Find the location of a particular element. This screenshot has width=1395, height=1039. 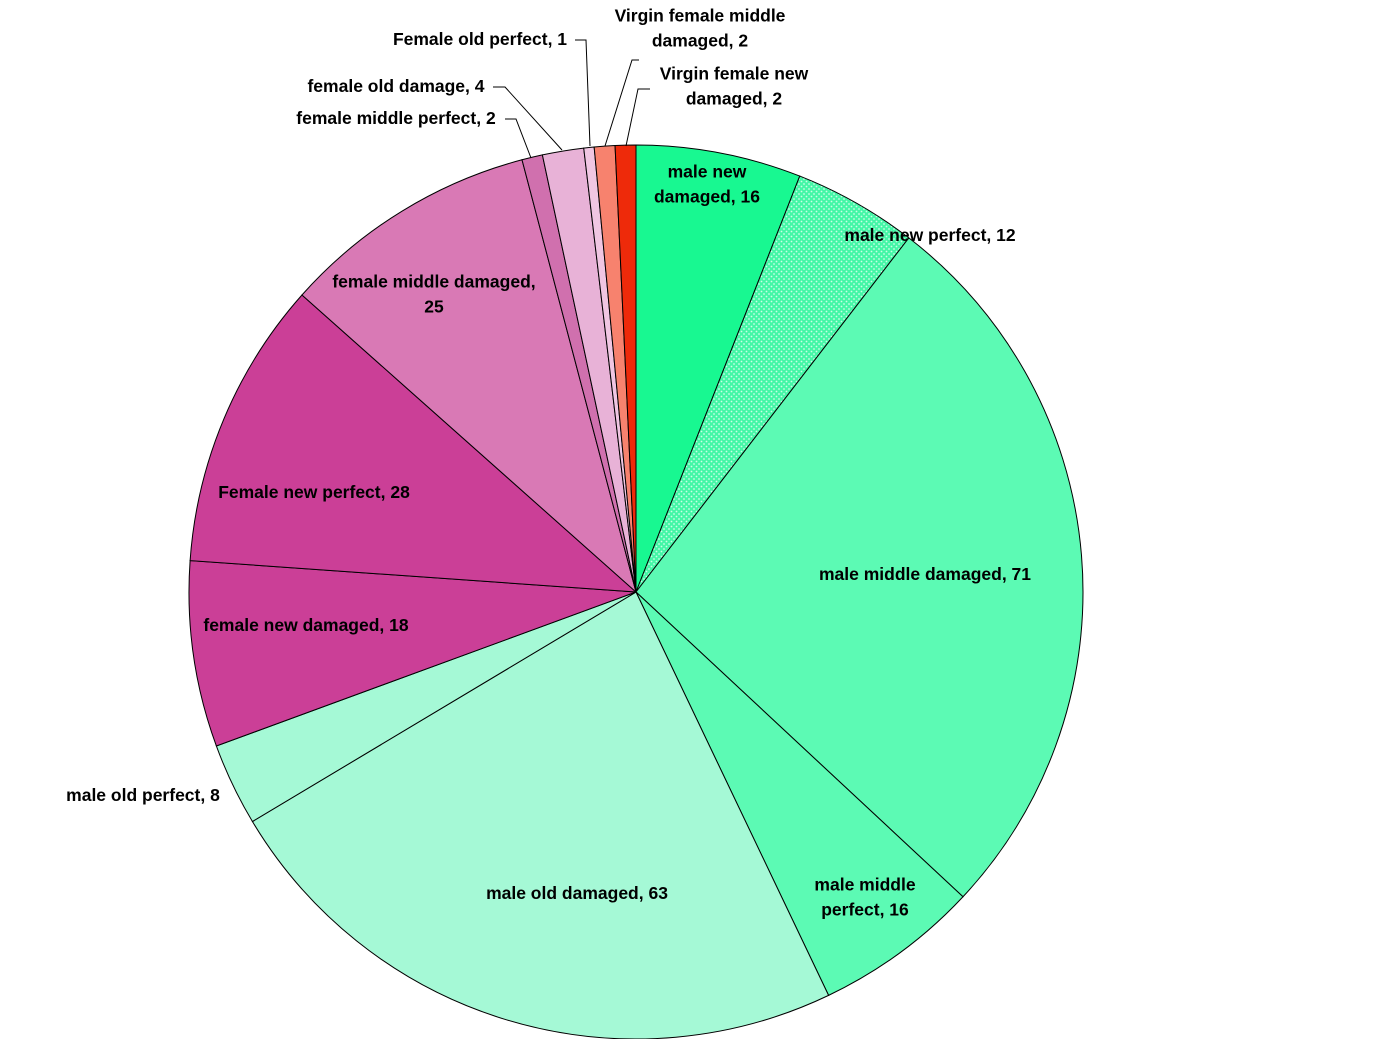

pie-slice-female-new-perfect is located at coordinates (413, 443).